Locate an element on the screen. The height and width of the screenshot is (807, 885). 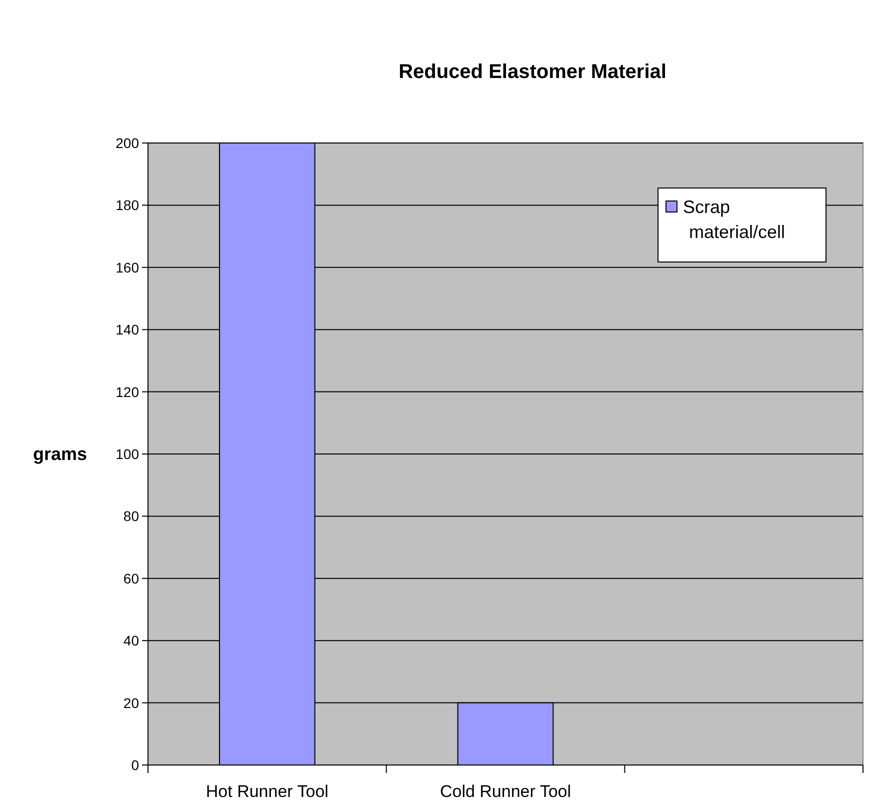
chart-title: Reduced Elastomer Material is located at coordinates (532, 72).